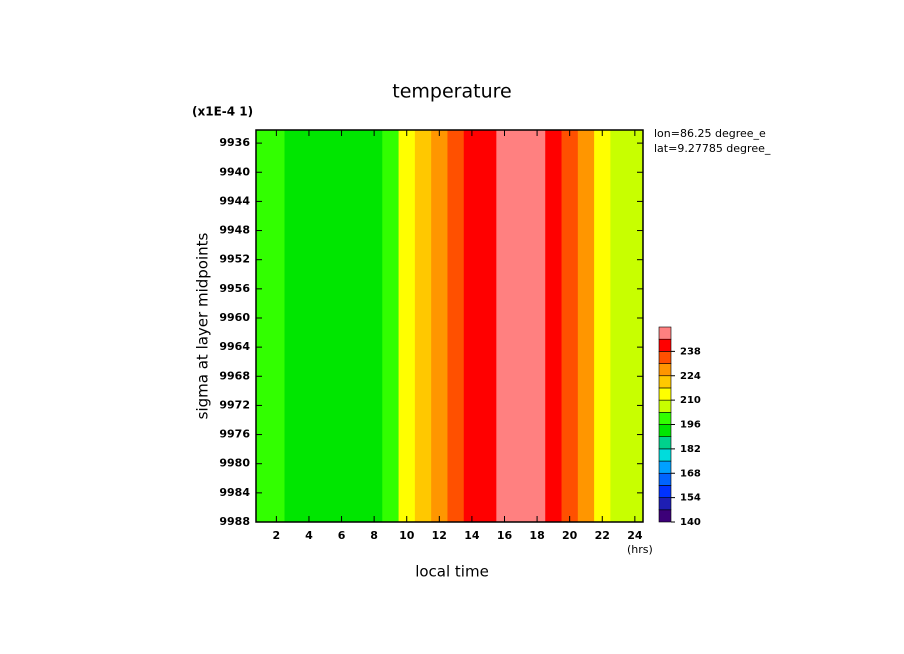 The image size is (904, 654). I want to click on colorbar-tick-label: 196, so click(690, 425).